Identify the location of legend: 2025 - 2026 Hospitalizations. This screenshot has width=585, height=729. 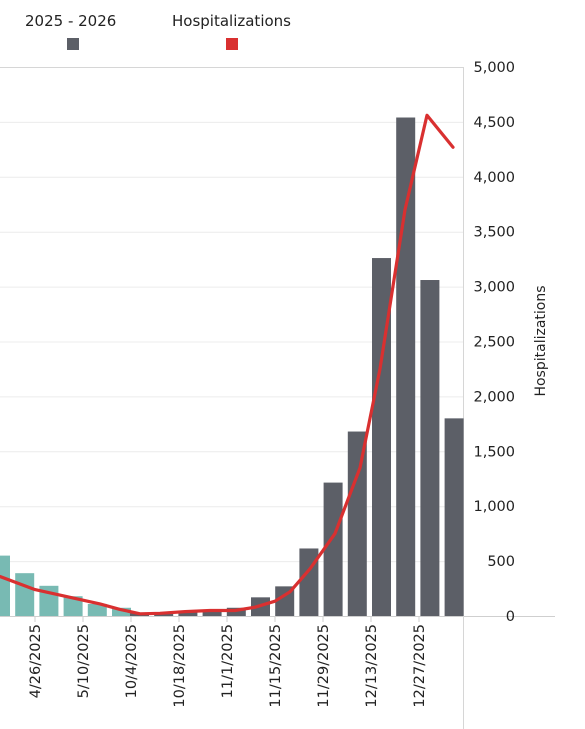
(158, 31).